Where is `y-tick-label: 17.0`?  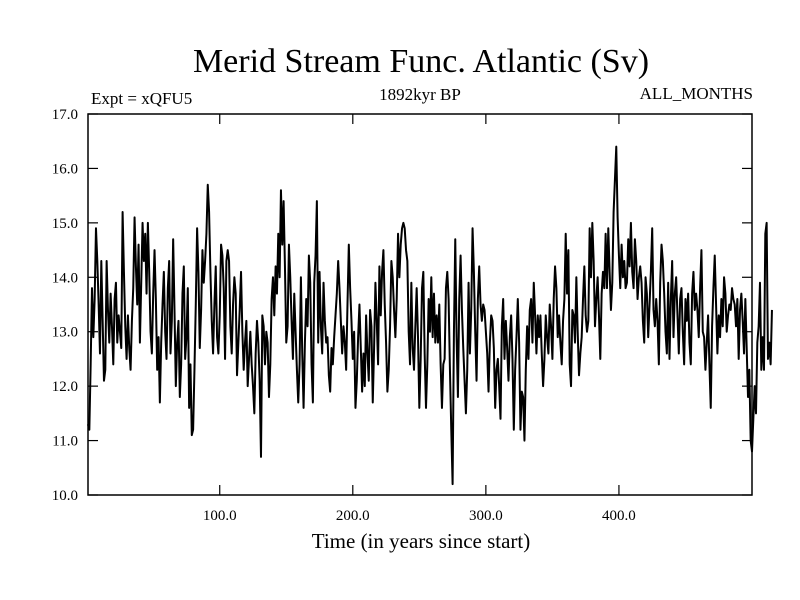 y-tick-label: 17.0 is located at coordinates (65, 115).